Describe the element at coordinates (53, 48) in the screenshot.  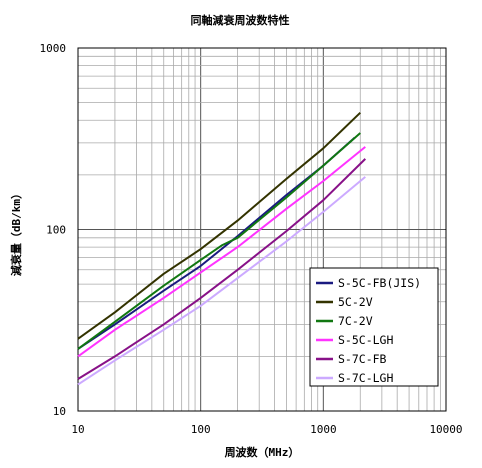
I see `y-tick-label: 1000` at that location.